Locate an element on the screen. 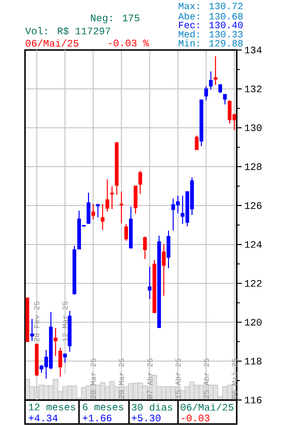  text: Vol: R$ 117297 is located at coordinates (67, 31).